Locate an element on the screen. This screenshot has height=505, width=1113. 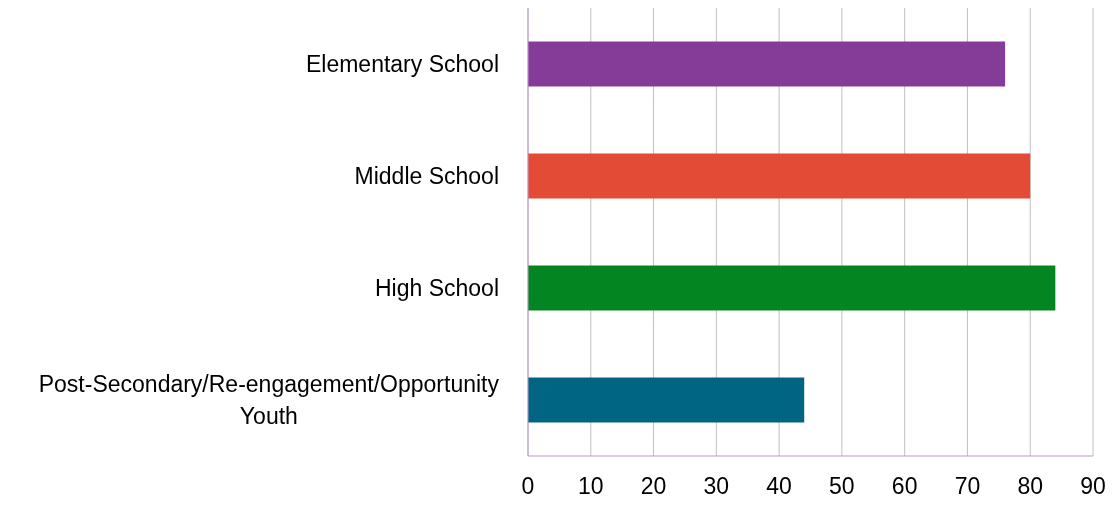
y-tick-label: Elementary School is located at coordinates (402, 64).